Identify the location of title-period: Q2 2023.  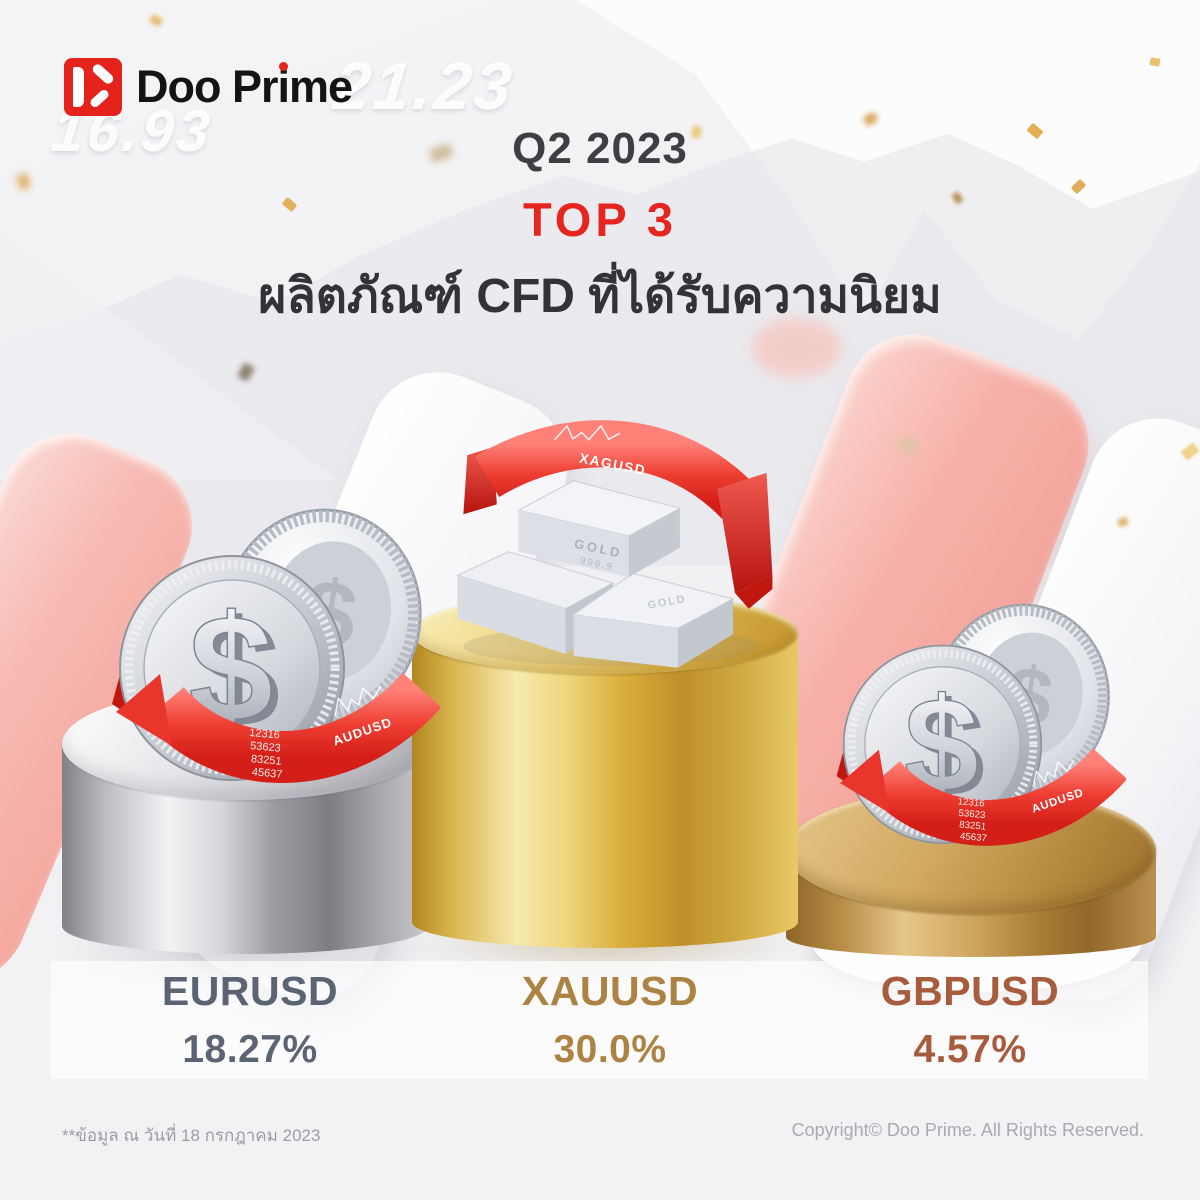
(600, 148).